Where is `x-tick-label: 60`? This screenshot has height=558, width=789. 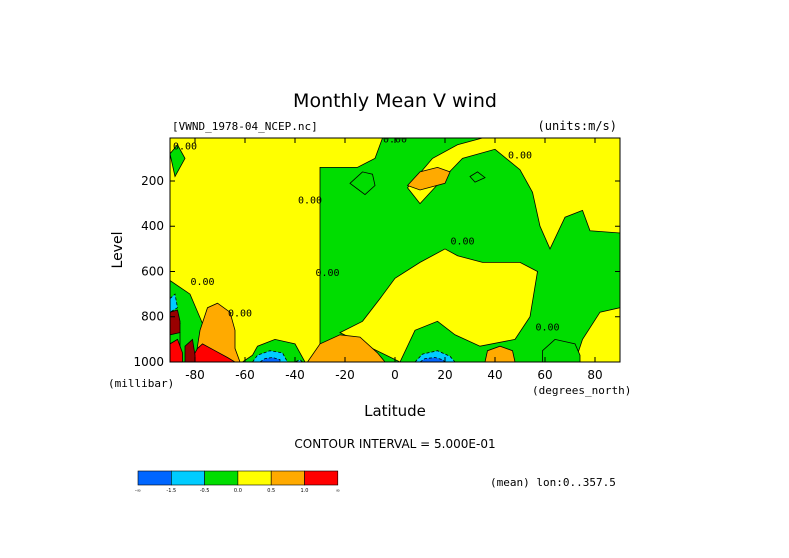
x-tick-label: 60 is located at coordinates (544, 375).